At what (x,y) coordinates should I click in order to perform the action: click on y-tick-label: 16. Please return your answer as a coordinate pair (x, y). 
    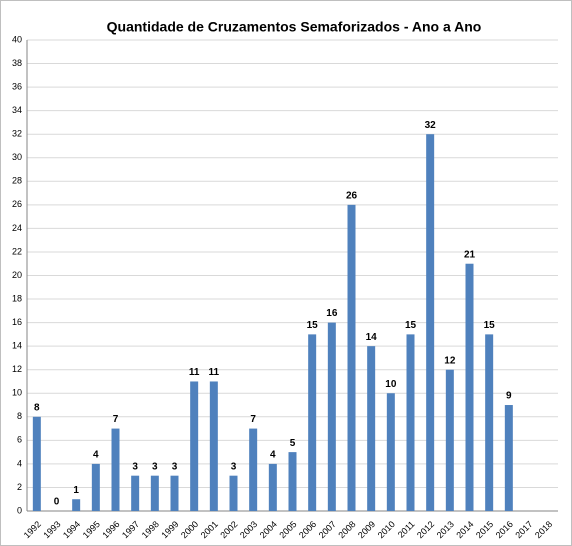
    Looking at the image, I should click on (17, 322).